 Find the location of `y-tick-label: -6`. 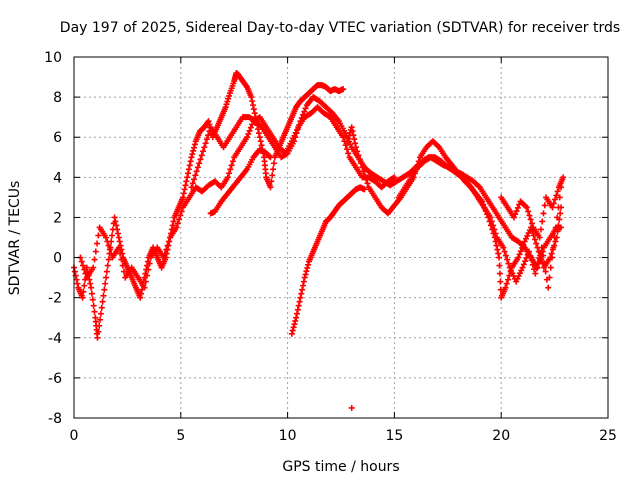

y-tick-label: -6 is located at coordinates (55, 379).